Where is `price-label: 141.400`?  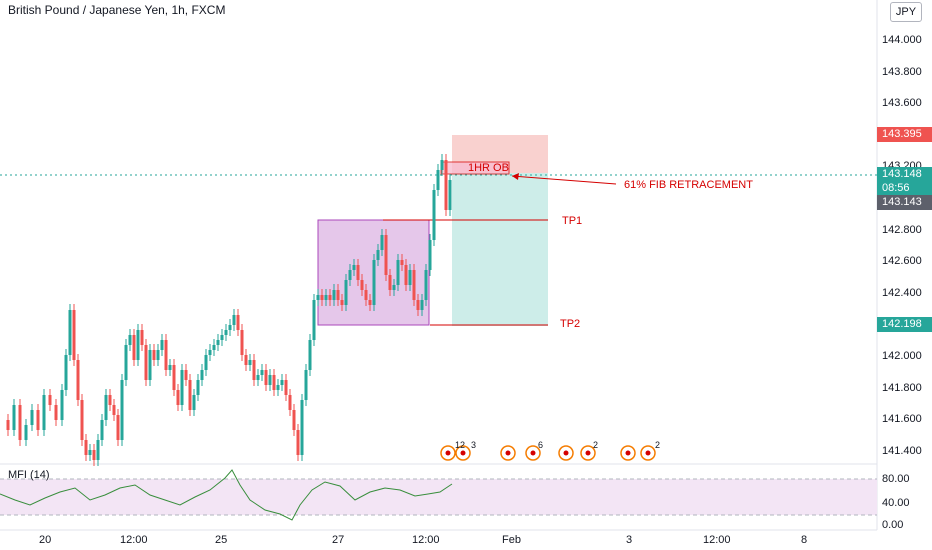
price-label: 141.400 is located at coordinates (902, 451).